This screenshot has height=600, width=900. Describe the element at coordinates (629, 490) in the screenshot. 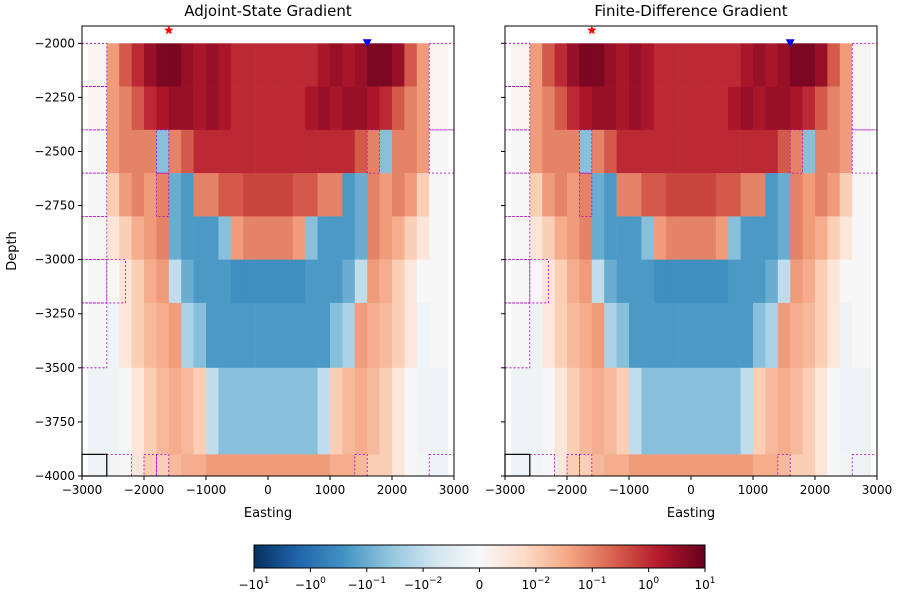

I see `x-tick-label: −1000` at that location.